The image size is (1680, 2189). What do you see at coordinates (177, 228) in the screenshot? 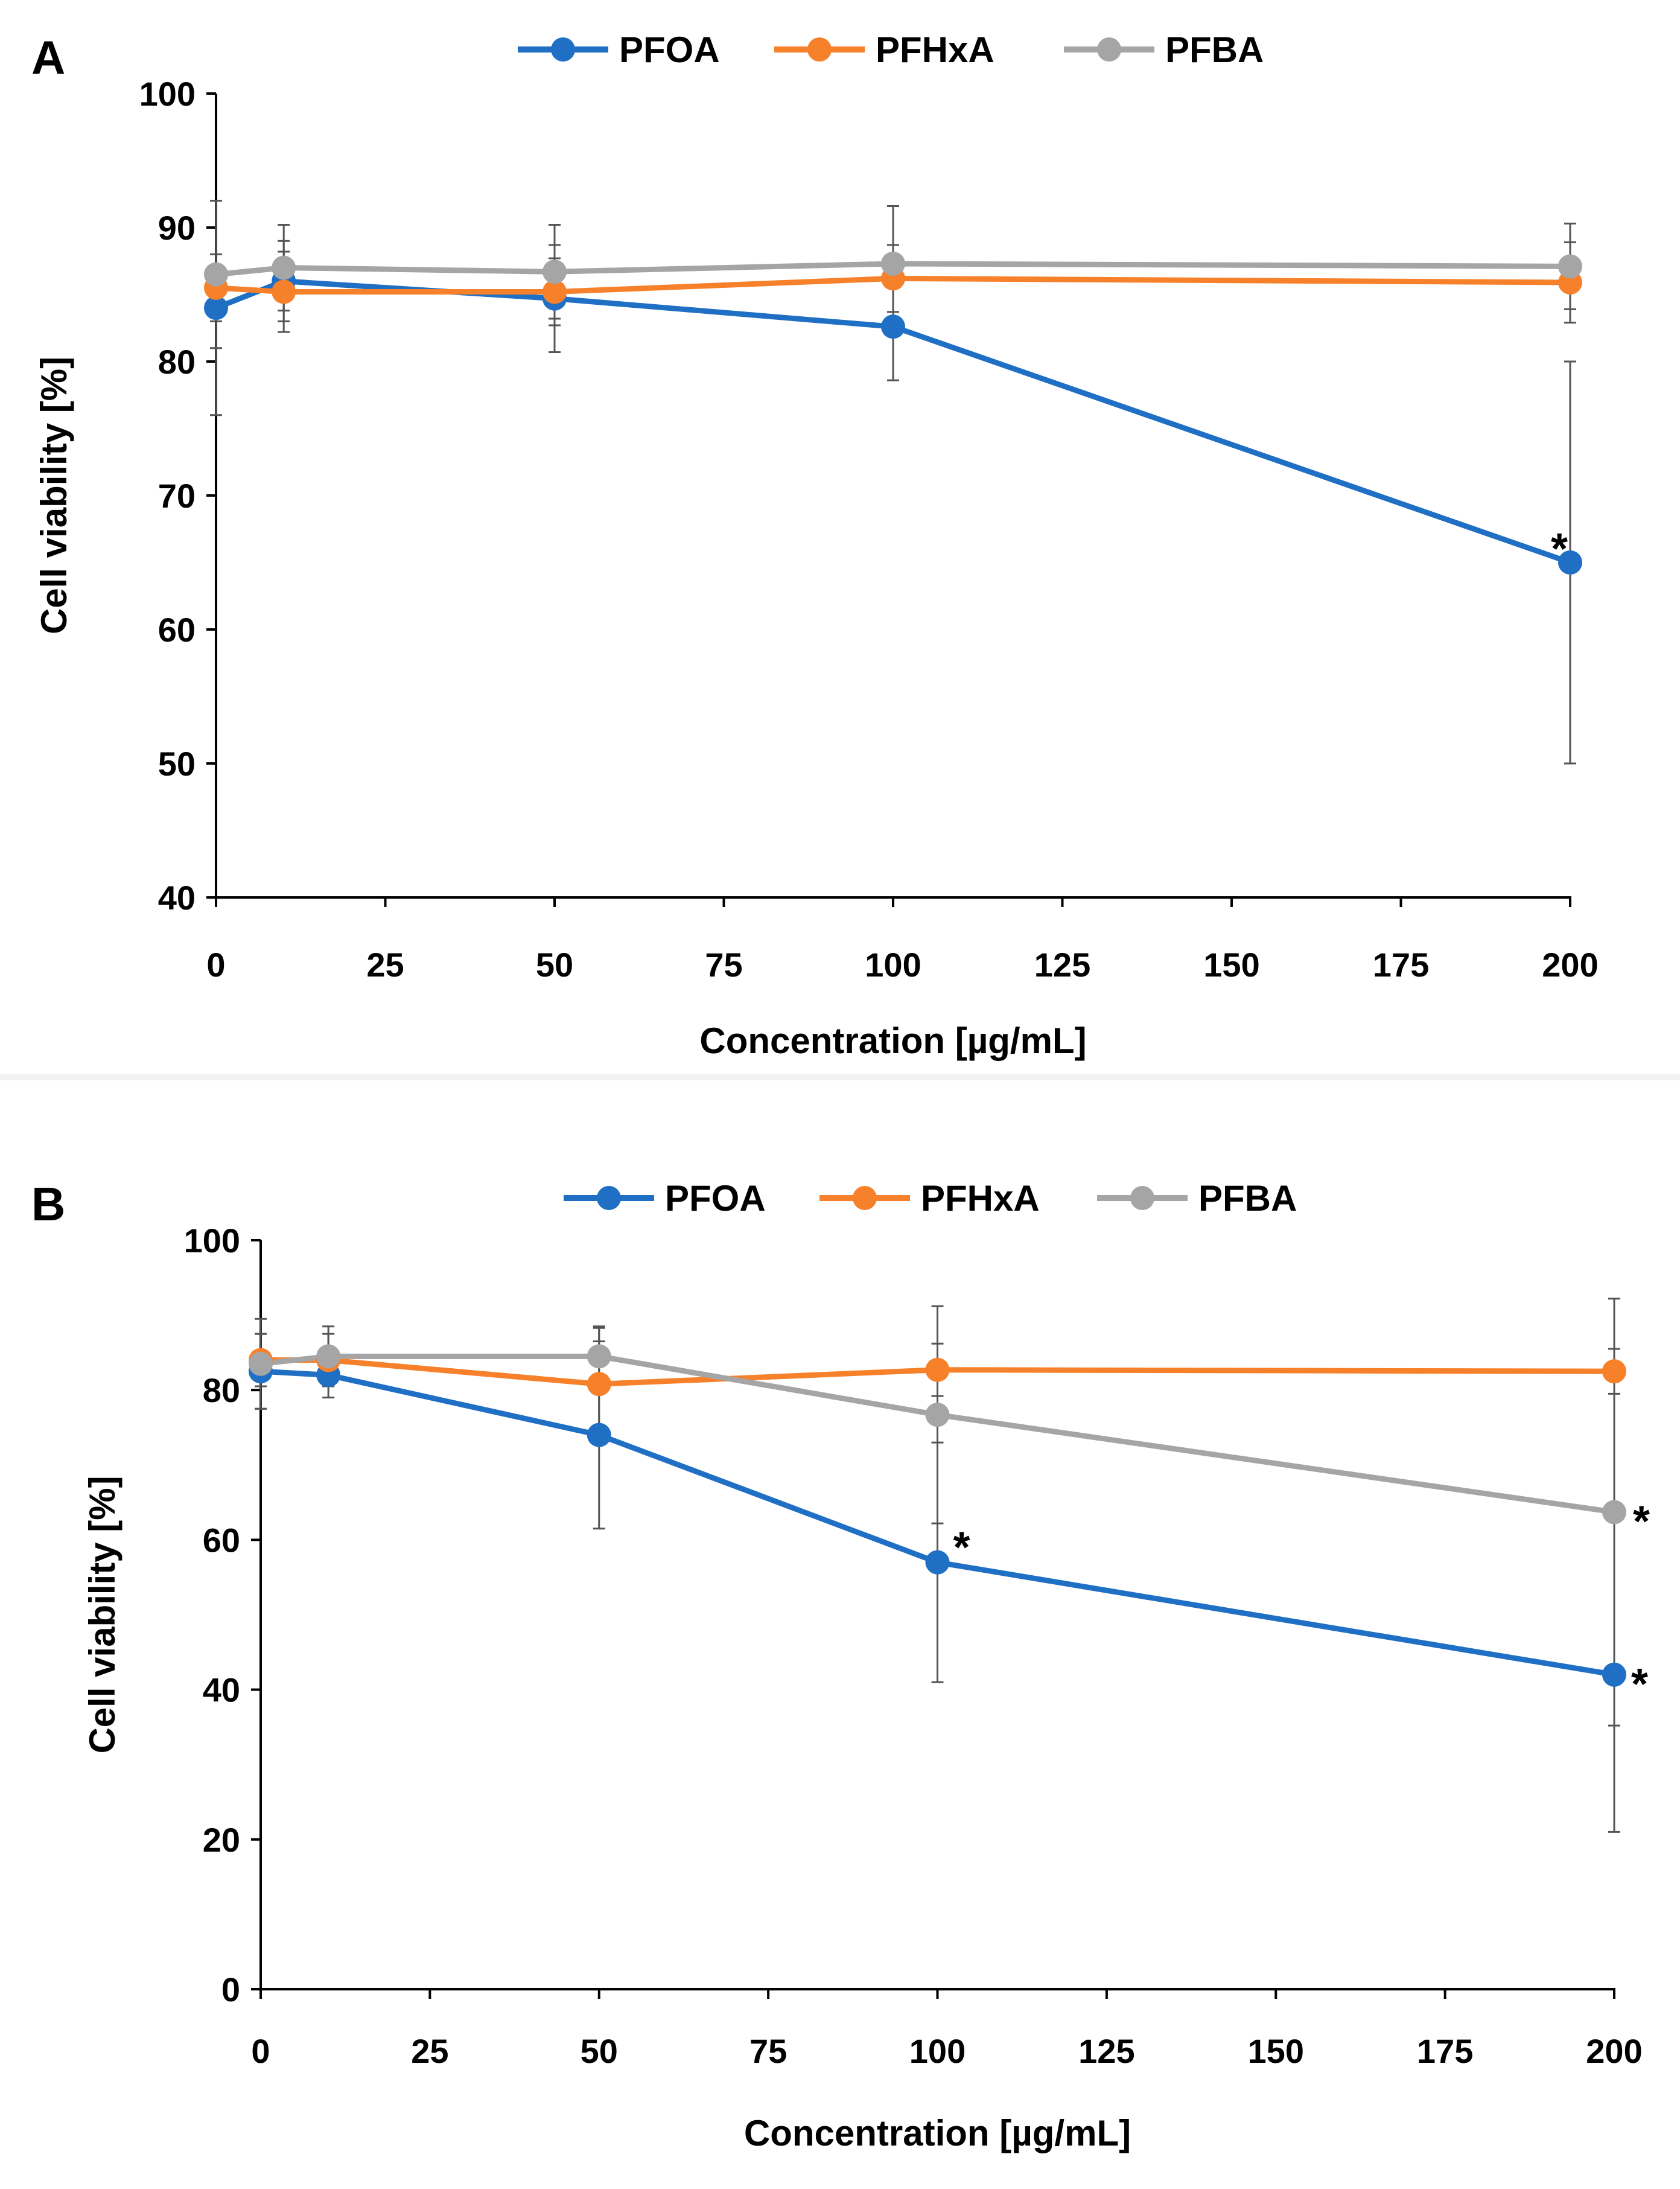
I see `y-tick-label: 90` at bounding box center [177, 228].